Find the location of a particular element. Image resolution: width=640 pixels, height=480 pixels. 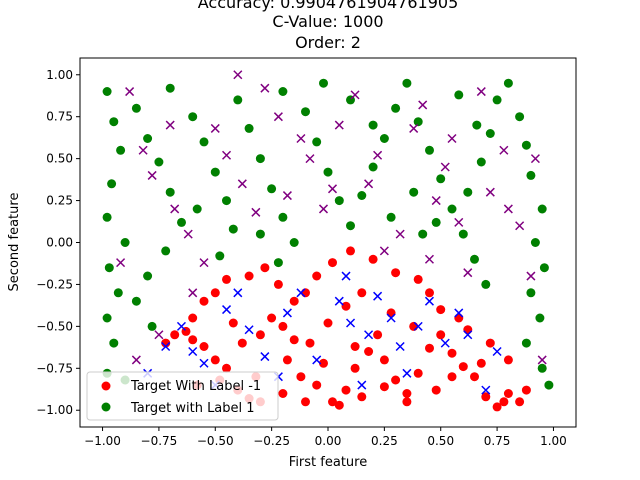

x-tick-label-2: −0.50 is located at coordinates (215, 441).